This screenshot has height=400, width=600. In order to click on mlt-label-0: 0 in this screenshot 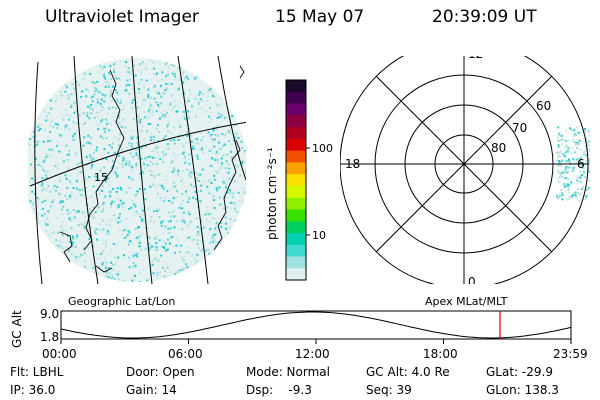, I will do `click(472, 282)`.